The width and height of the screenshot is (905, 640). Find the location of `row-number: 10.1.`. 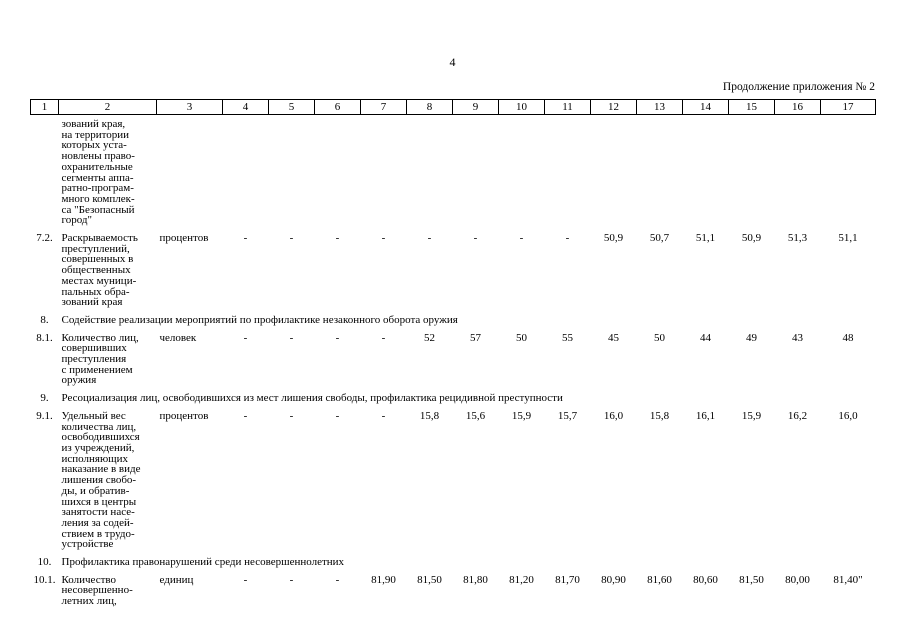

row-number: 10.1. is located at coordinates (44, 579).